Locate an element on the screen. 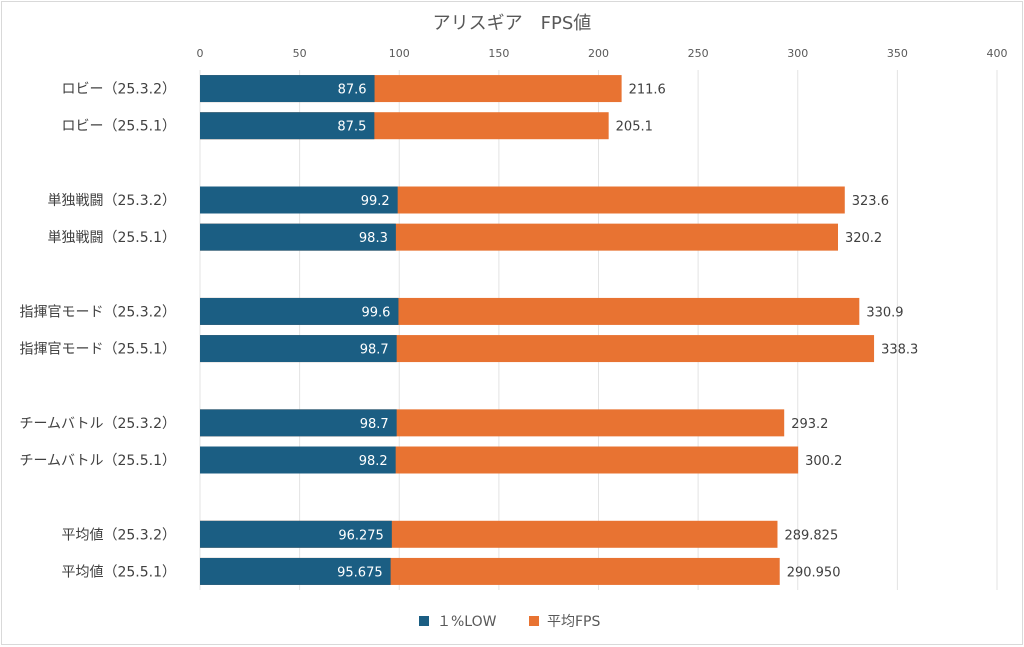 This screenshot has width=1024, height=647. data-label-average-fps: 293.2 is located at coordinates (809, 424).